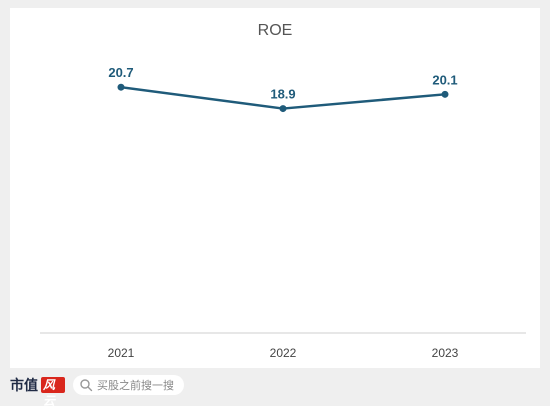  What do you see at coordinates (444, 79) in the screenshot?
I see `data-label: 20.1` at bounding box center [444, 79].